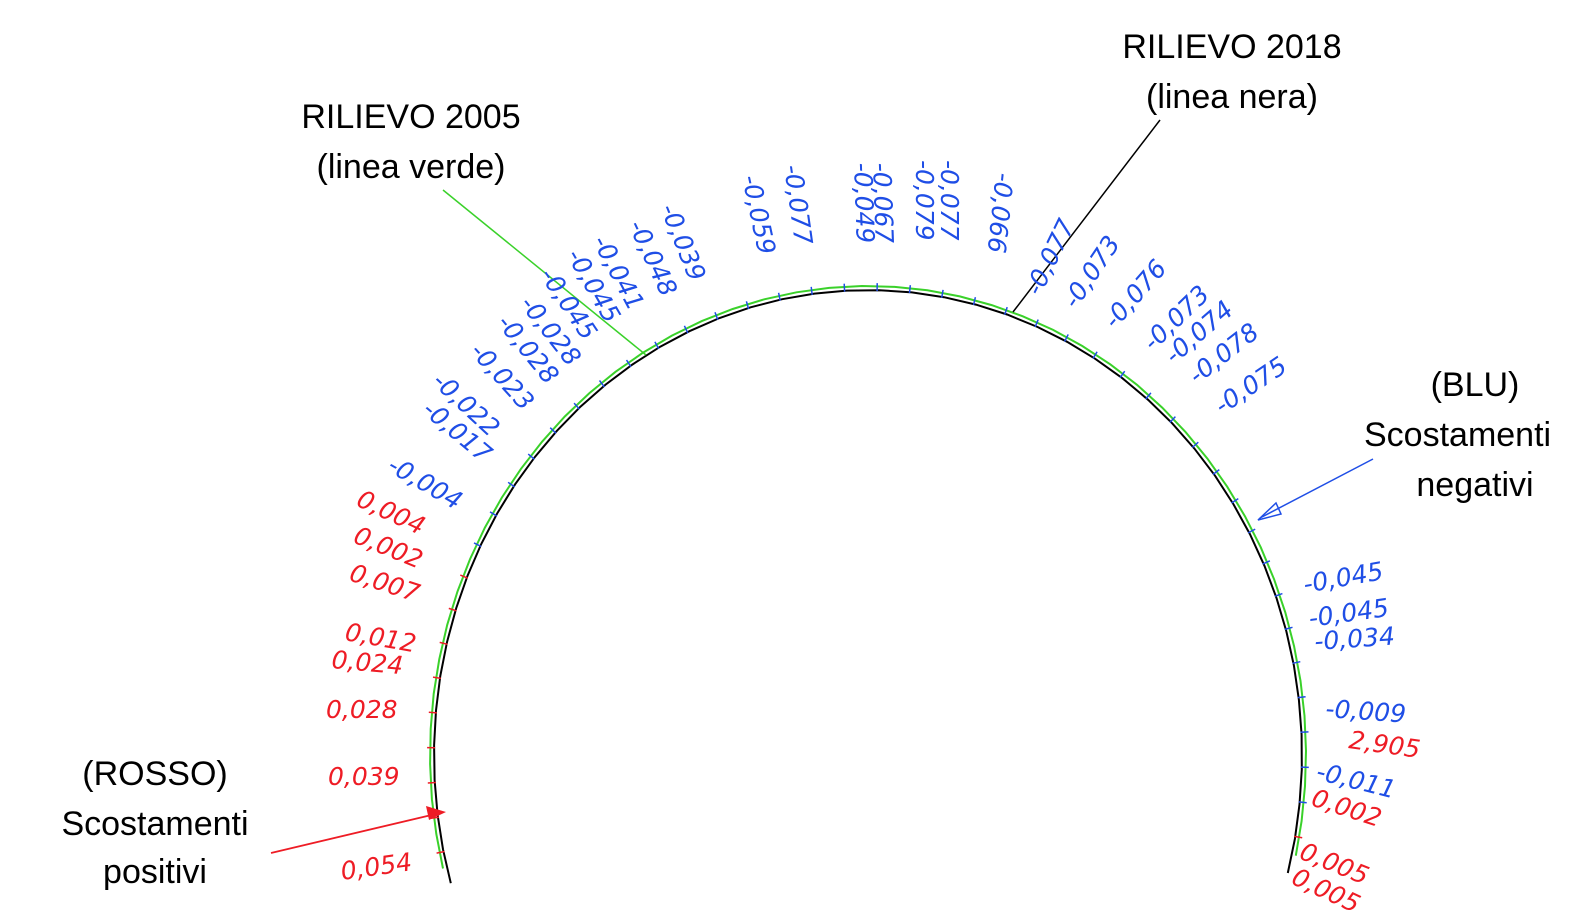 This screenshot has width=1585, height=924. I want to click on positive-legend-arrow, so click(355, 833).